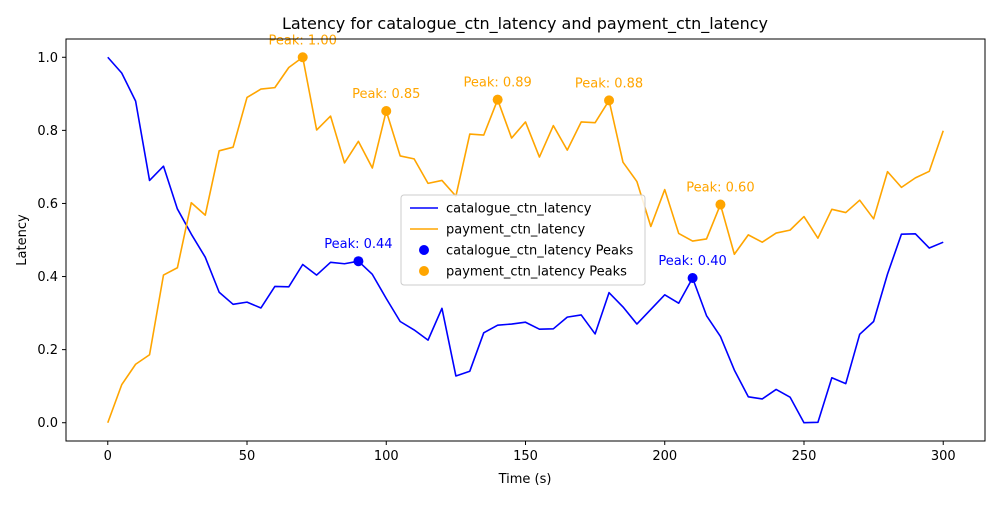 The image size is (1000, 505). Describe the element at coordinates (525, 479) in the screenshot. I see `x-axis-title: Time (s)` at that location.